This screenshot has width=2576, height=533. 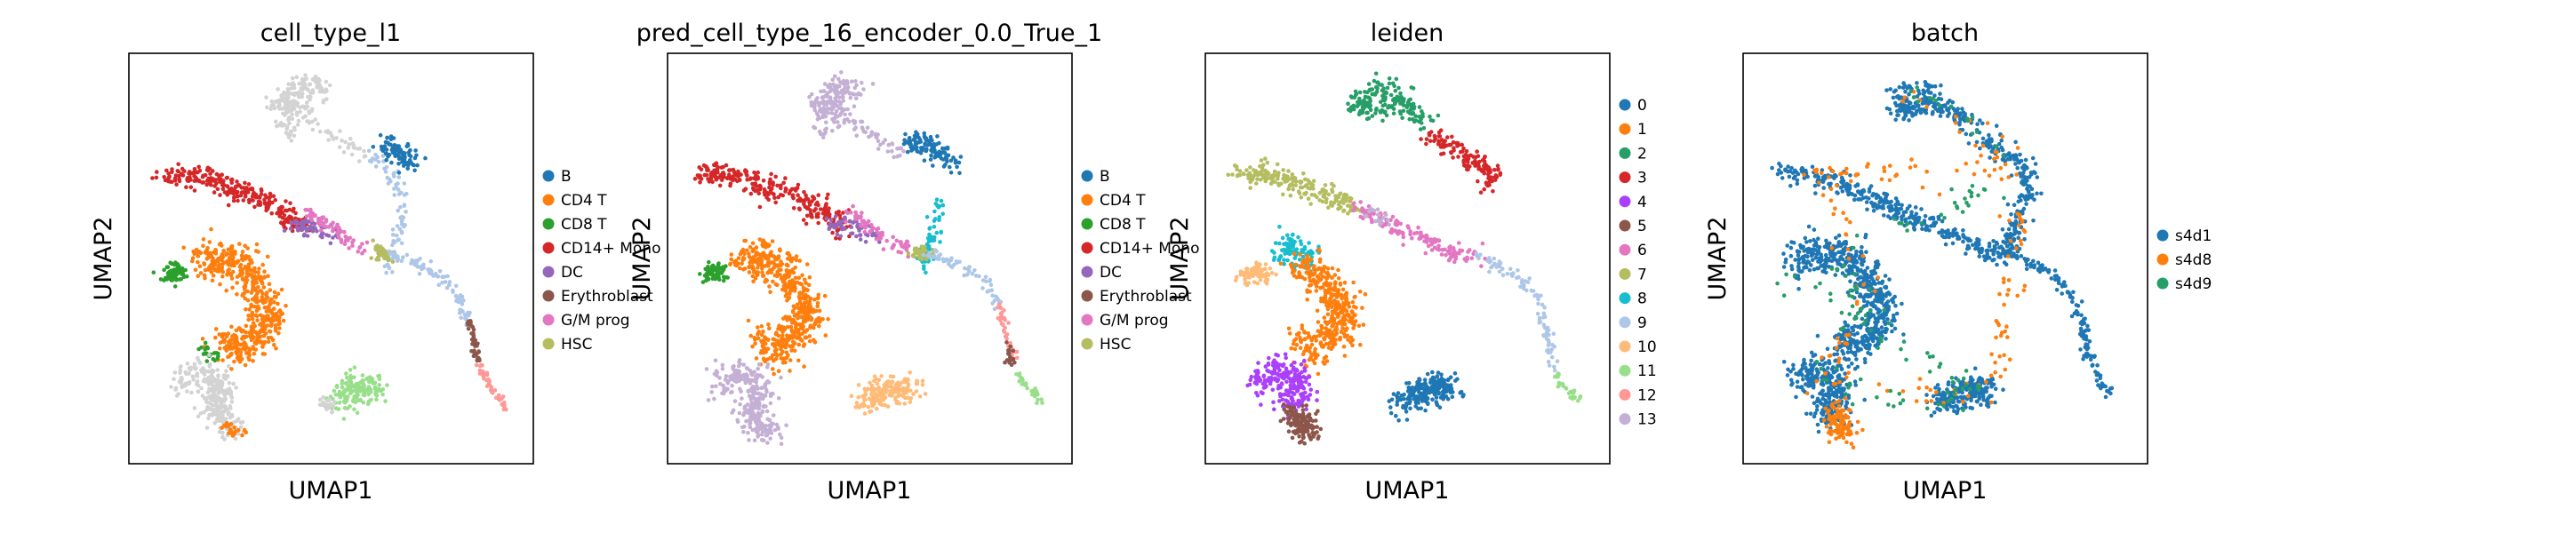 I want to click on x-axis-label: UMAP1, so click(x=331, y=491).